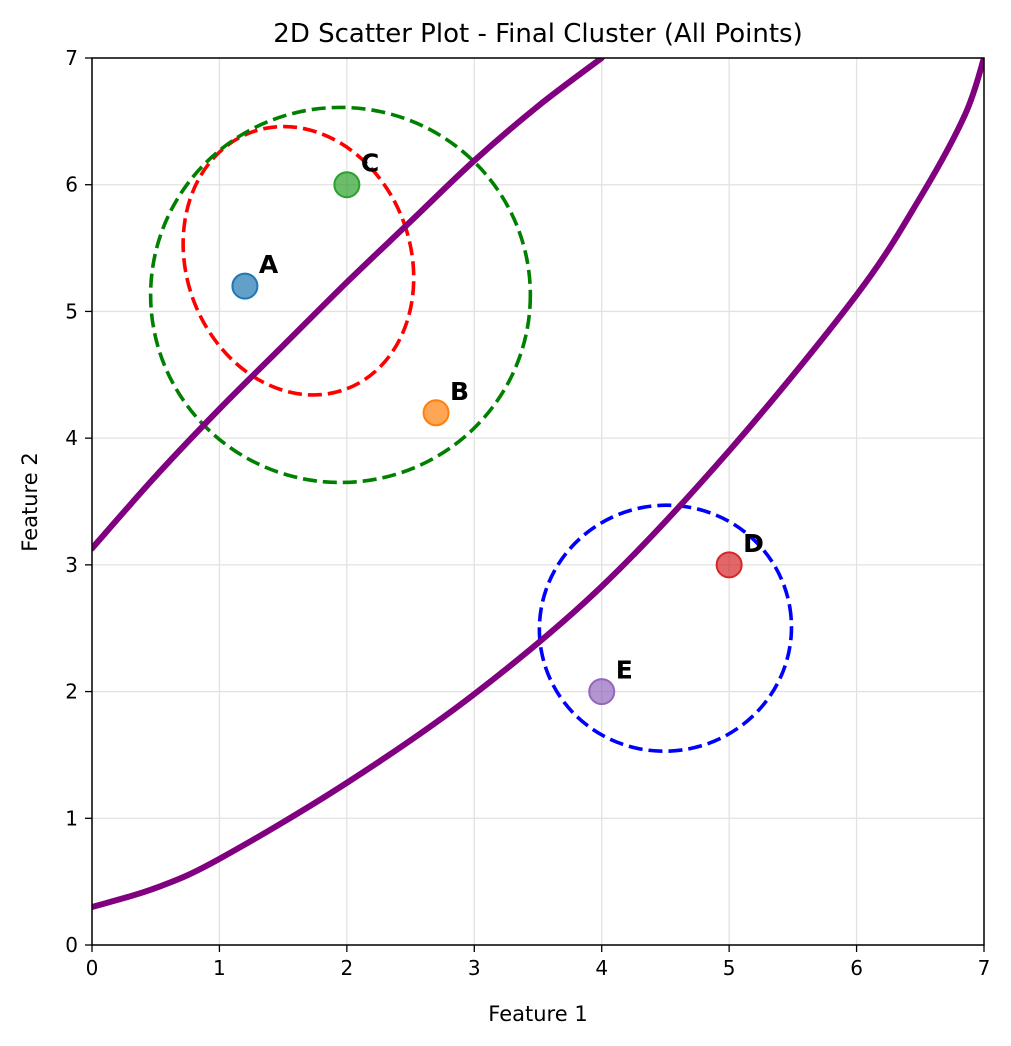 Image resolution: width=1011 pixels, height=1046 pixels. Describe the element at coordinates (602, 692) in the screenshot. I see `point-E` at that location.